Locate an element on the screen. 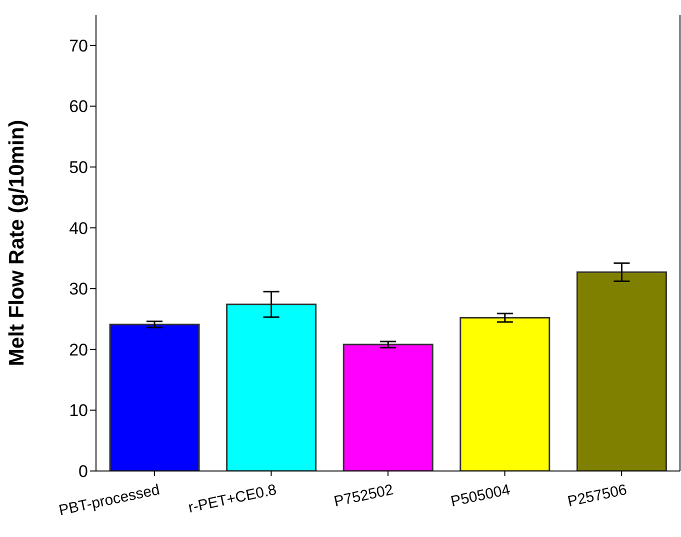  y-tick-label: 0 is located at coordinates (83, 472).